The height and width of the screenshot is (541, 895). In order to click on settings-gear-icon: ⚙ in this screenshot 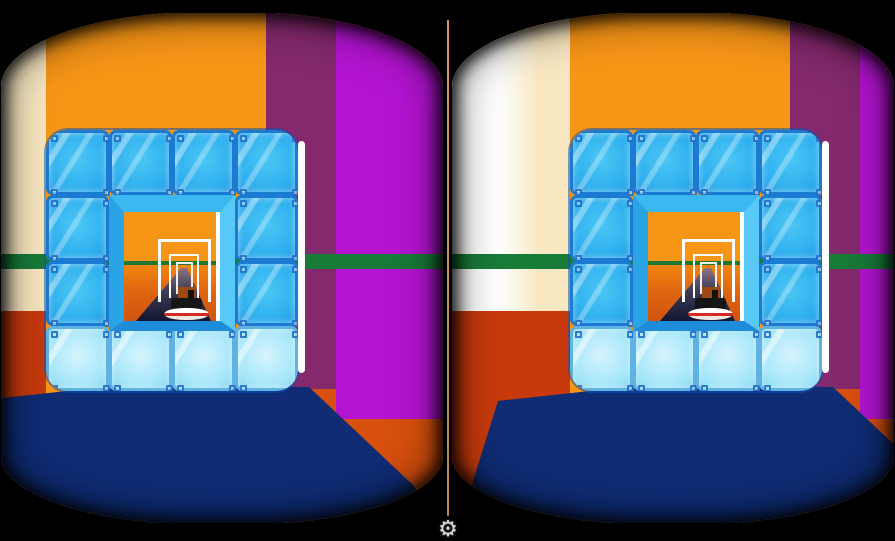, I will do `click(448, 529)`.